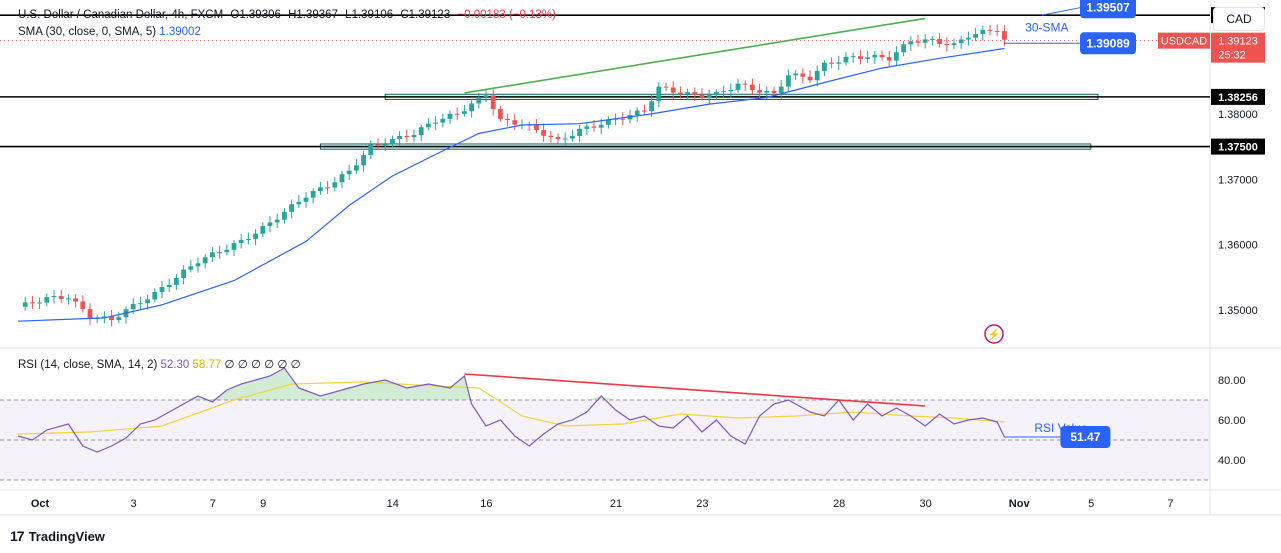 This screenshot has height=553, width=1281. What do you see at coordinates (1046, 28) in the screenshot?
I see `sma-annotation-text: 30-SMA` at bounding box center [1046, 28].